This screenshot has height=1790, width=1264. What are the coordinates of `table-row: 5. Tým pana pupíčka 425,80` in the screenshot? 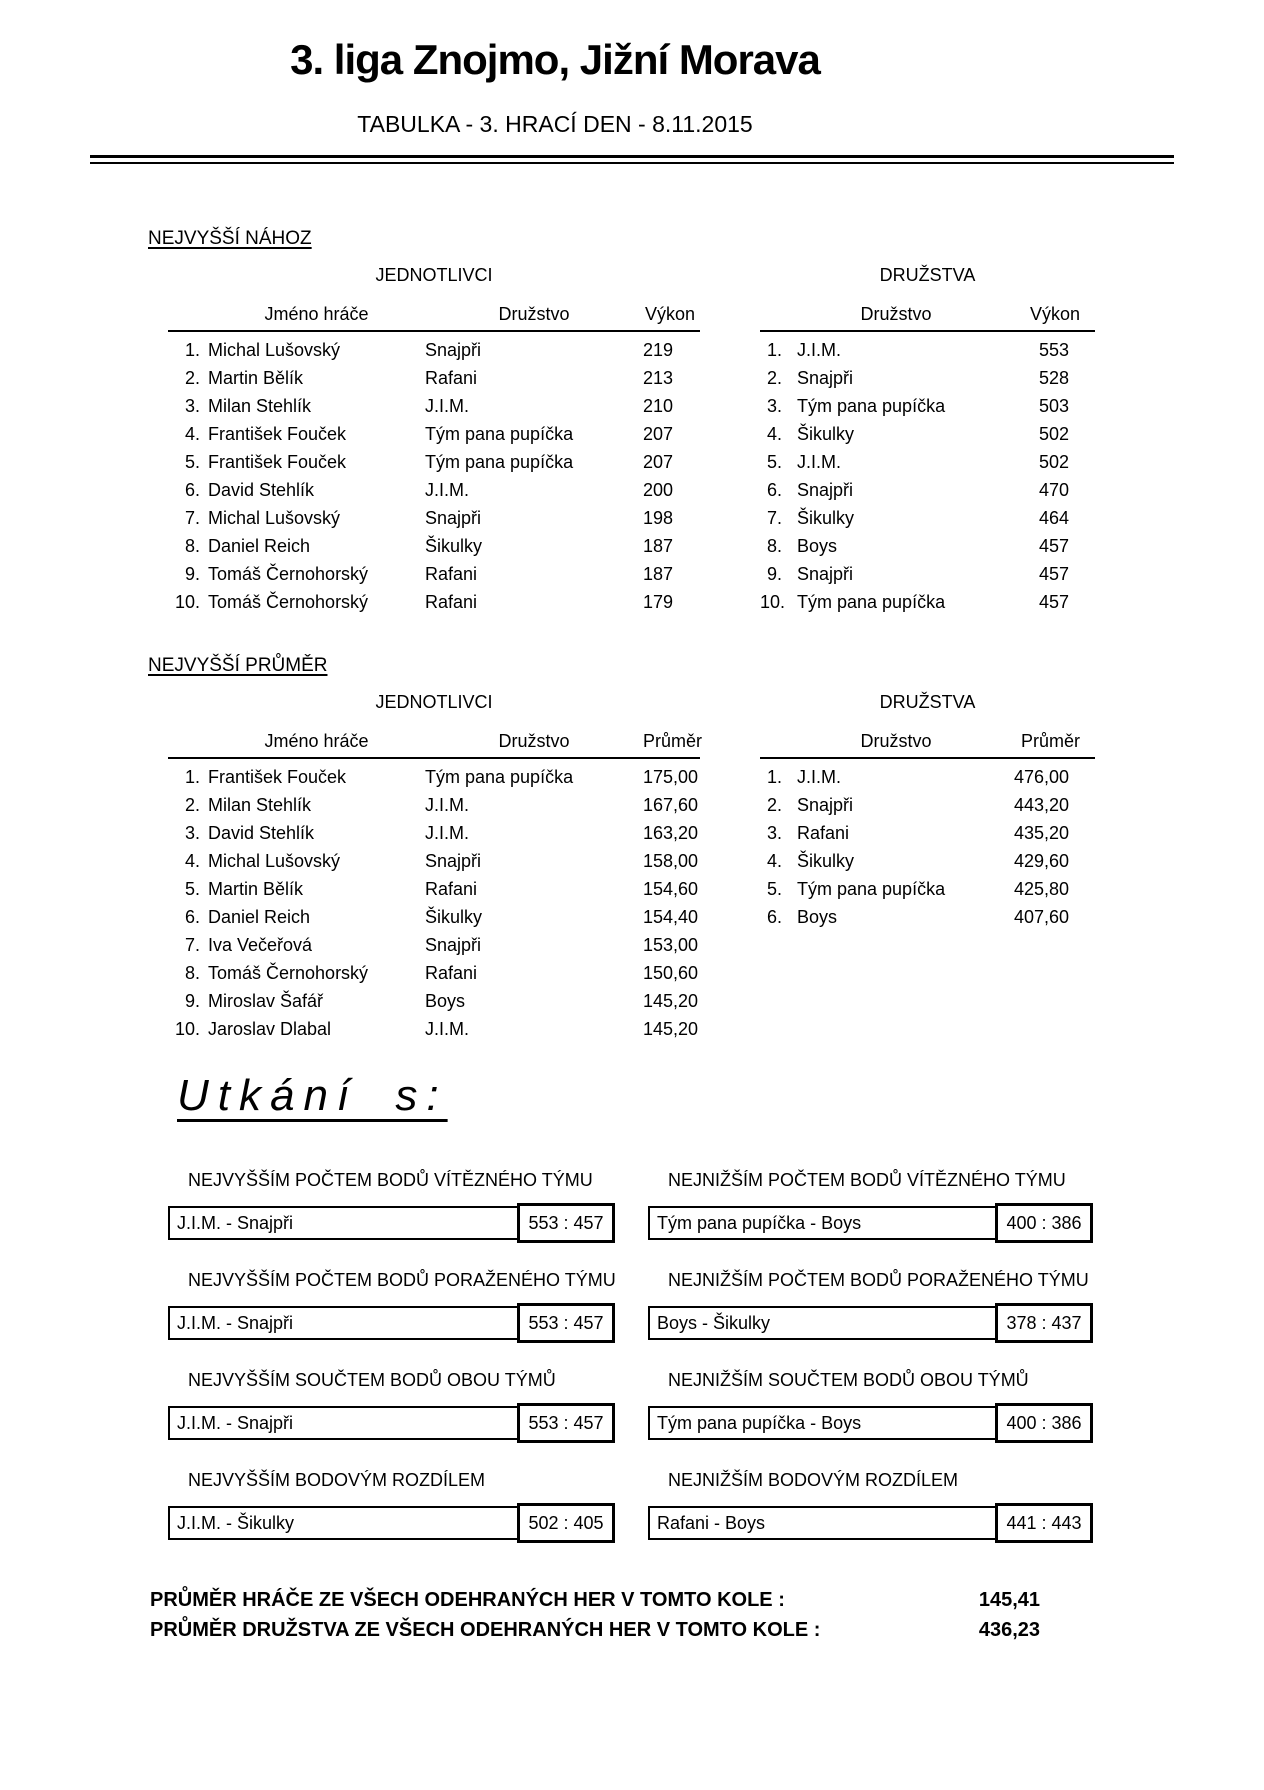 It's located at (927, 889).